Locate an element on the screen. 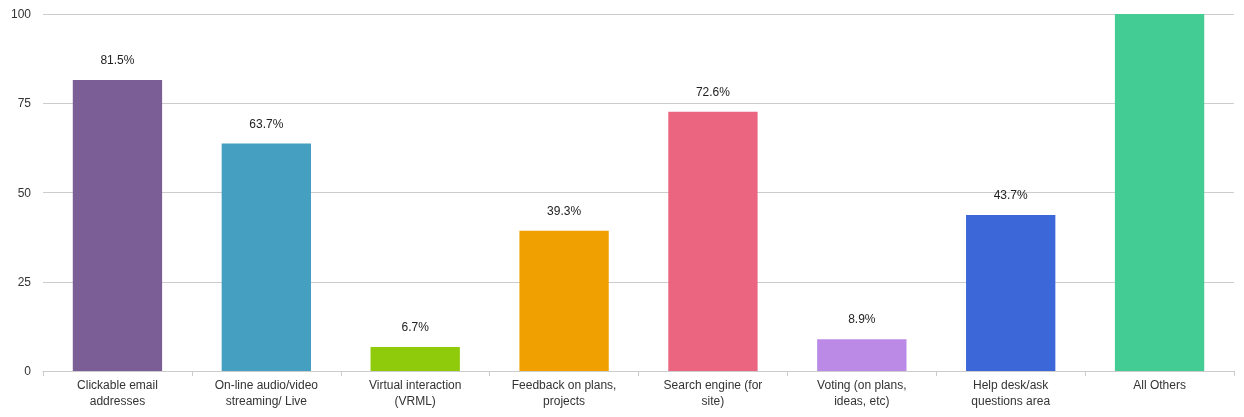  x-tick-label: Virtual interaction (VRML) is located at coordinates (415, 393).